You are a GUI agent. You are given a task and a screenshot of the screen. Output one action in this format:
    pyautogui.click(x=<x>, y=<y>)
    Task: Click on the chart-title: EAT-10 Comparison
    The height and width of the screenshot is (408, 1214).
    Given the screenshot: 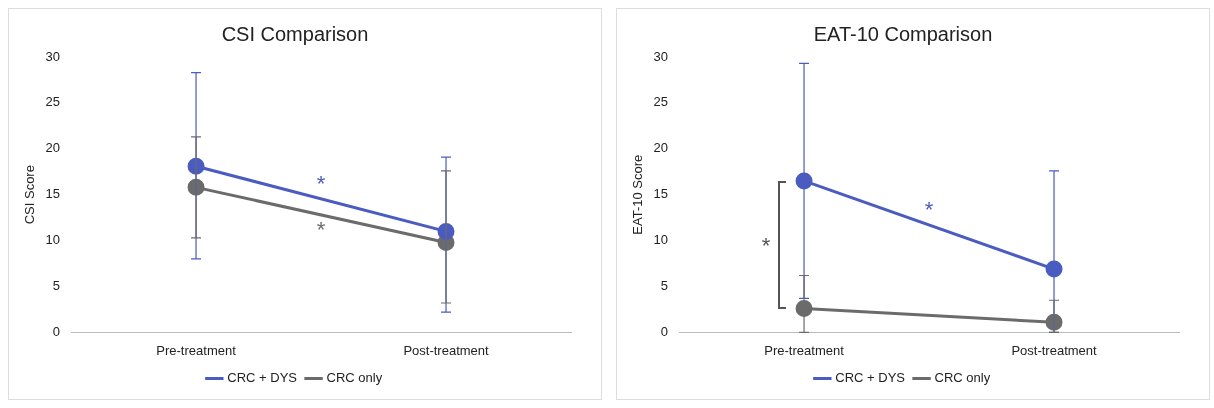 What is the action you would take?
    pyautogui.click(x=903, y=33)
    